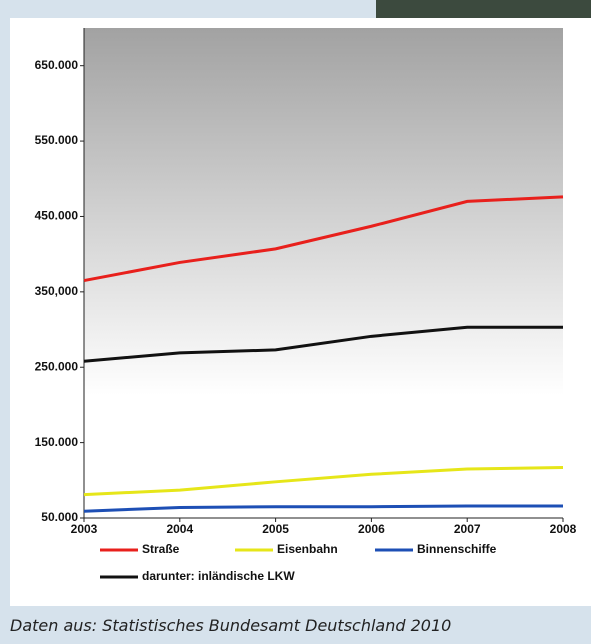  Describe the element at coordinates (179, 529) in the screenshot. I see `x-tick-label: 2004` at that location.